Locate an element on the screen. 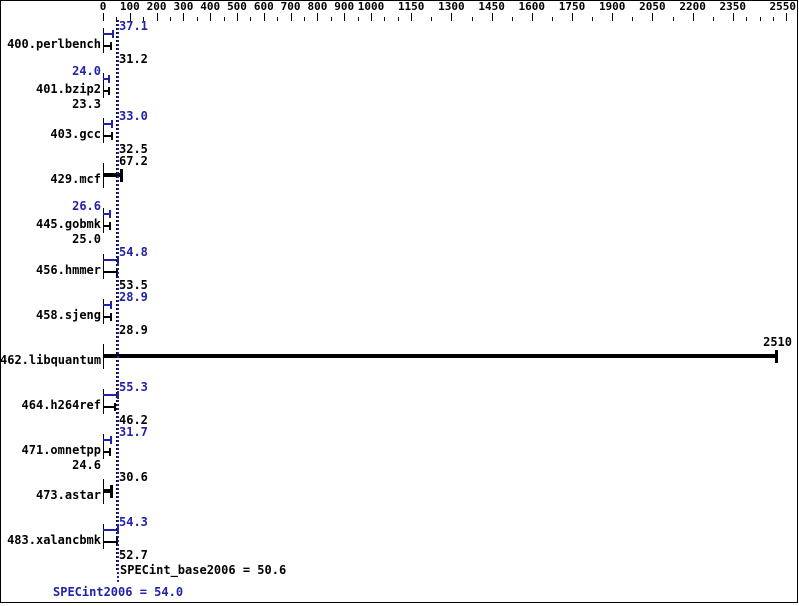 The width and height of the screenshot is (799, 606). base-value-label: 24.6 is located at coordinates (86, 465).